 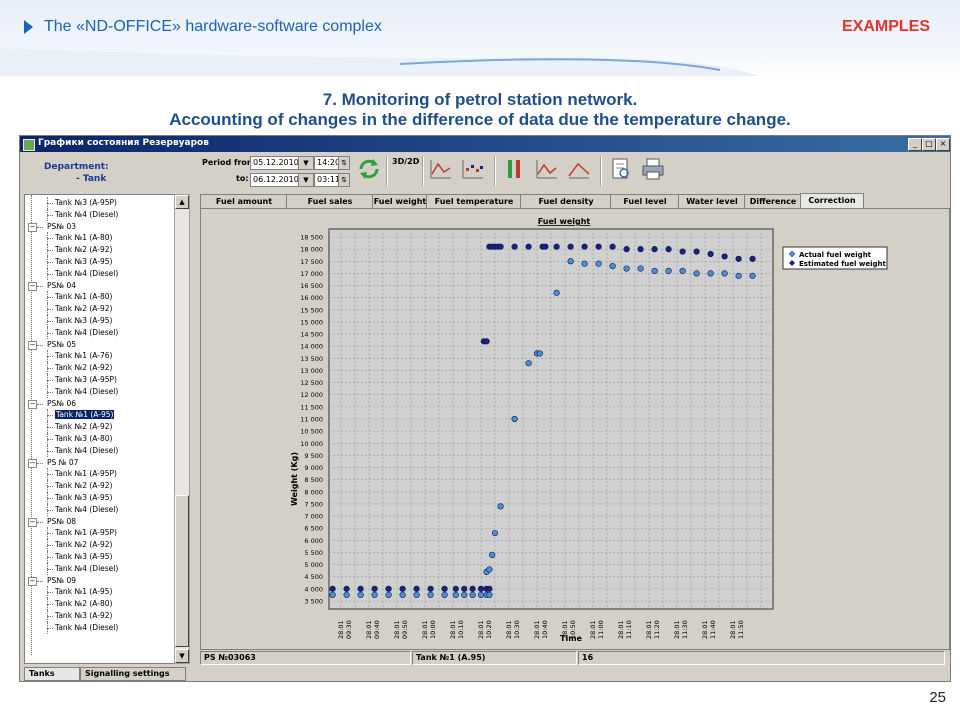 What do you see at coordinates (61, 521) in the screenshot?
I see `tree-node-station: PS№ 08` at bounding box center [61, 521].